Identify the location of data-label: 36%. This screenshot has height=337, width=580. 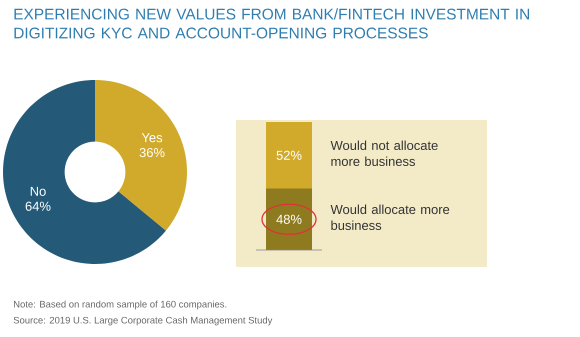
(152, 153).